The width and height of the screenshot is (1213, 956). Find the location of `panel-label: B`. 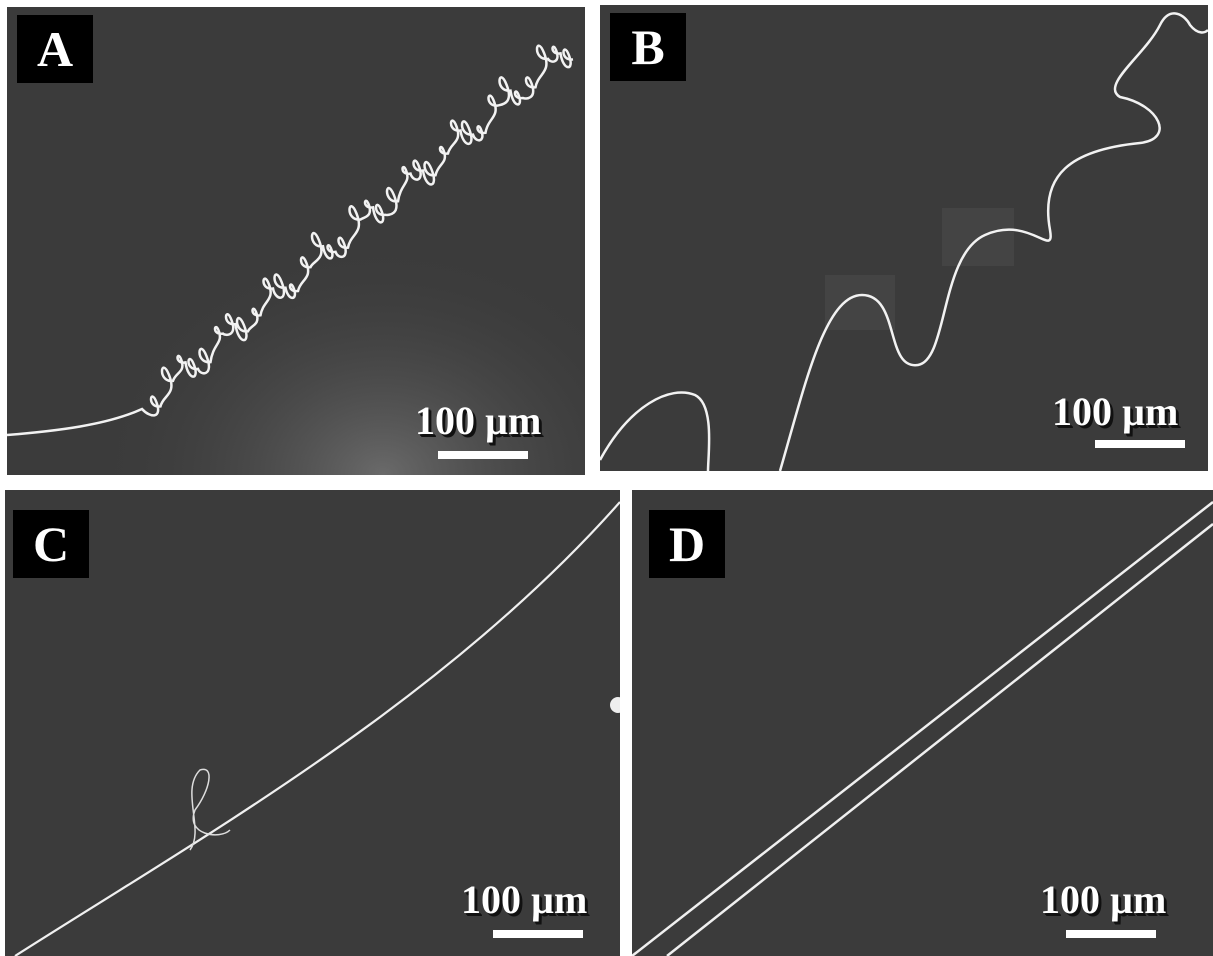

panel-label: B is located at coordinates (648, 47).